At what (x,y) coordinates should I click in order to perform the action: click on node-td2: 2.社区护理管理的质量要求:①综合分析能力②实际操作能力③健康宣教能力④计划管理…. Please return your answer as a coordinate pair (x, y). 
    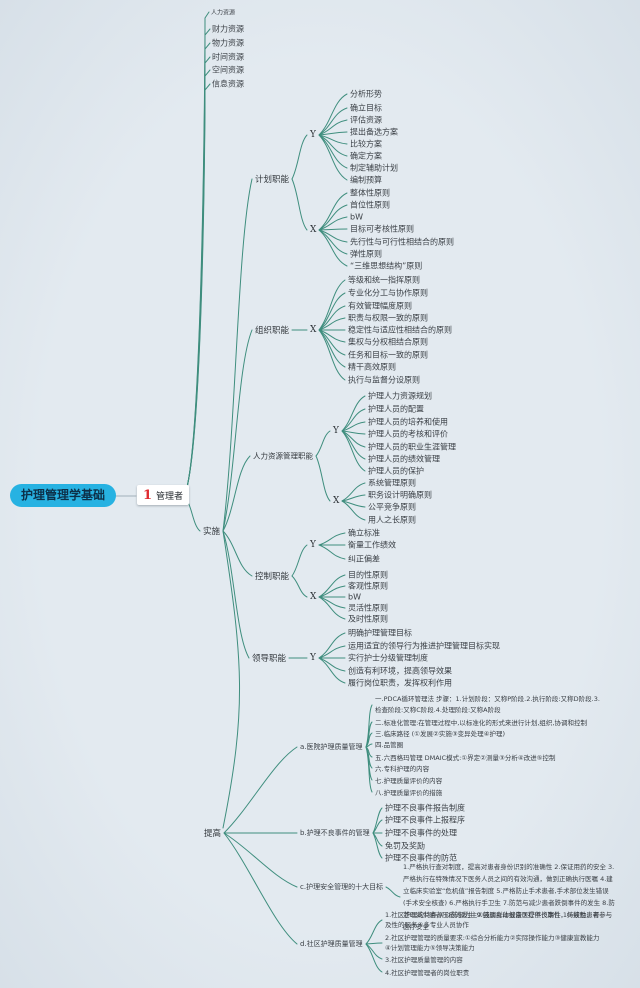
    Looking at the image, I should click on (492, 943).